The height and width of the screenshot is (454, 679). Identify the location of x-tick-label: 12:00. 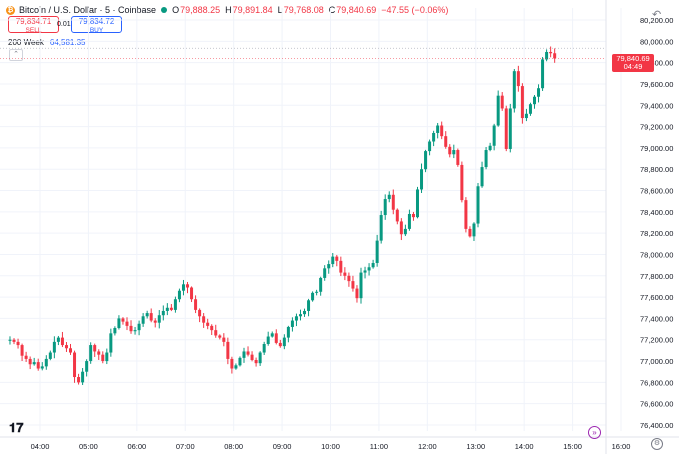
(427, 446).